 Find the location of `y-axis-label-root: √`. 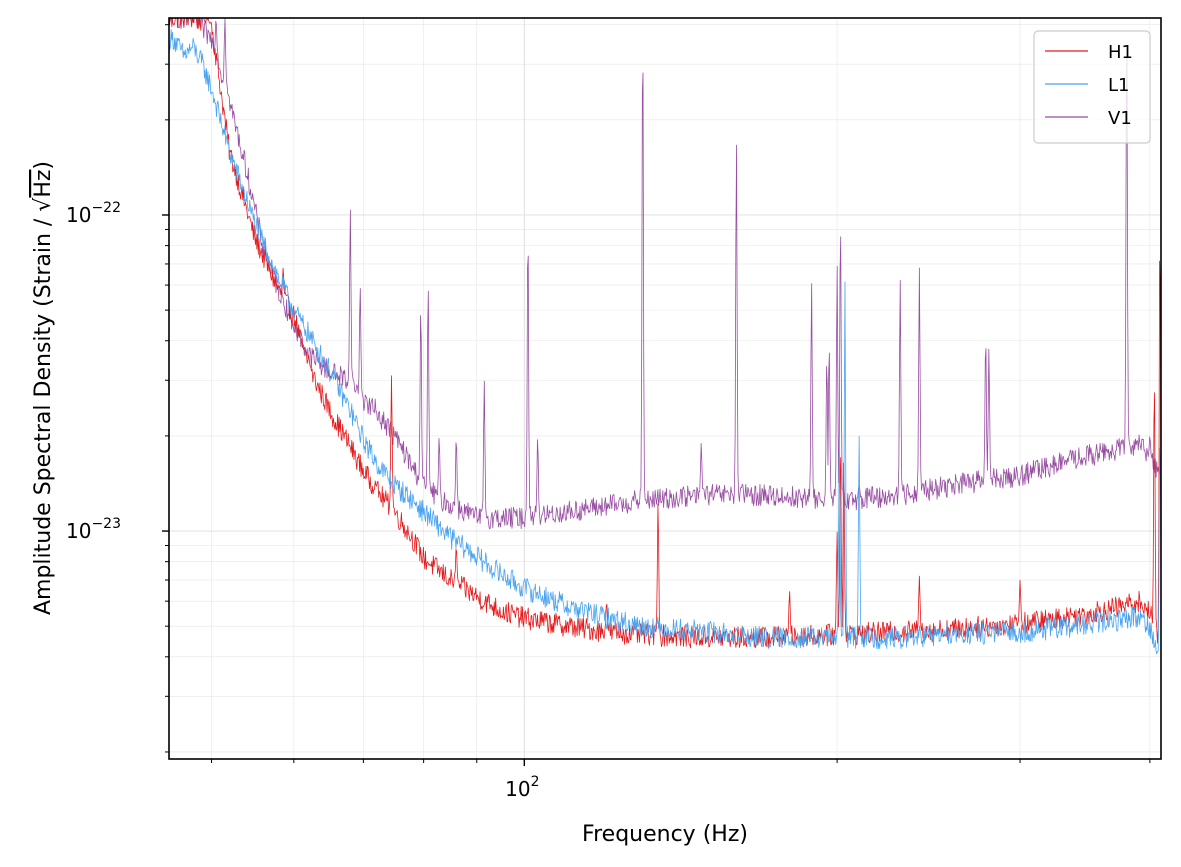

y-axis-label-root: √ is located at coordinates (43, 204).